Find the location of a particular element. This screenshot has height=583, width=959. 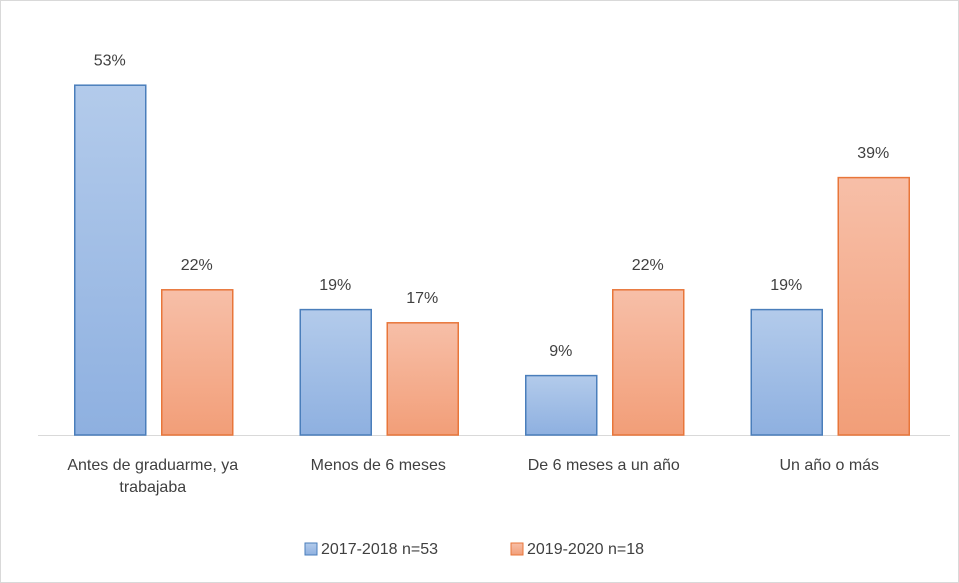

x-tick-label: De 6 meses a un año is located at coordinates (603, 465).